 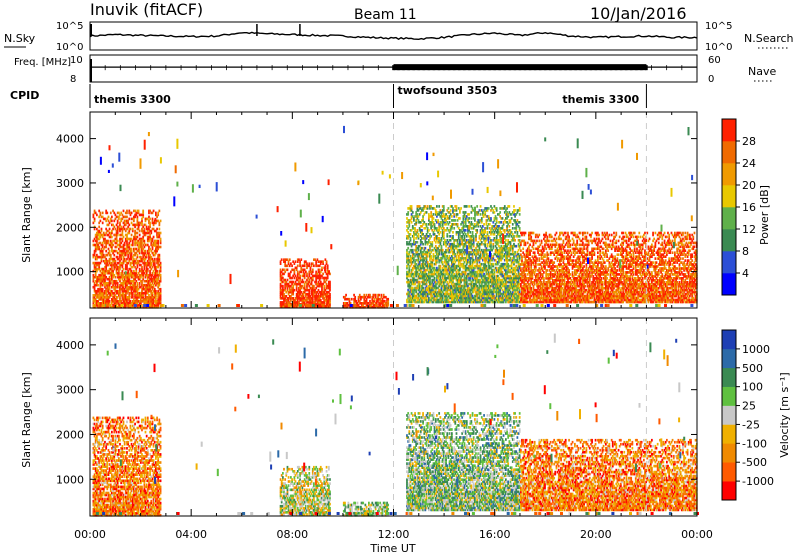 What do you see at coordinates (393, 32) in the screenshot?
I see `nsky-series` at bounding box center [393, 32].